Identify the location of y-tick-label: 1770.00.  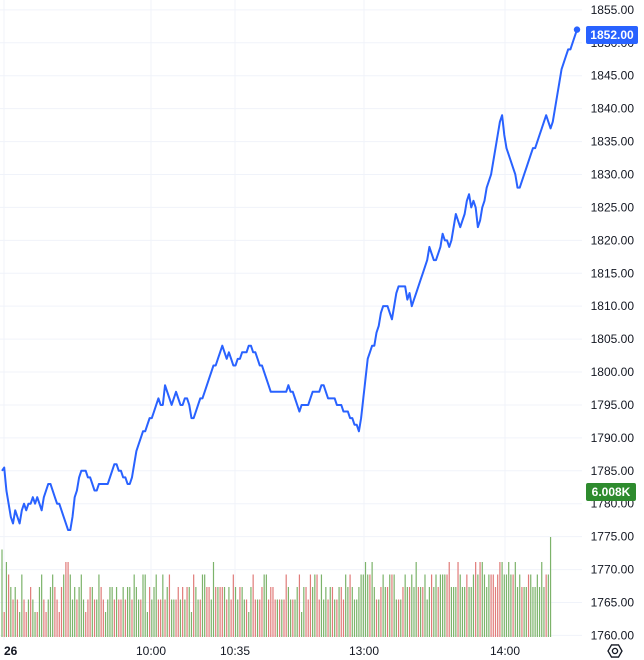
(613, 570).